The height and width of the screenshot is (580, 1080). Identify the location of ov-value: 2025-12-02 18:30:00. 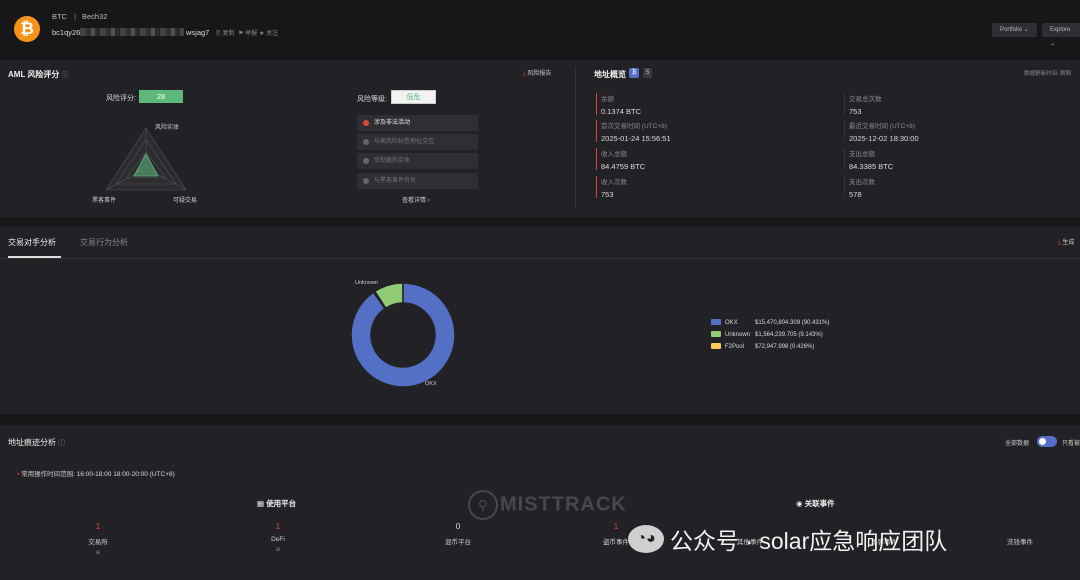
(884, 138).